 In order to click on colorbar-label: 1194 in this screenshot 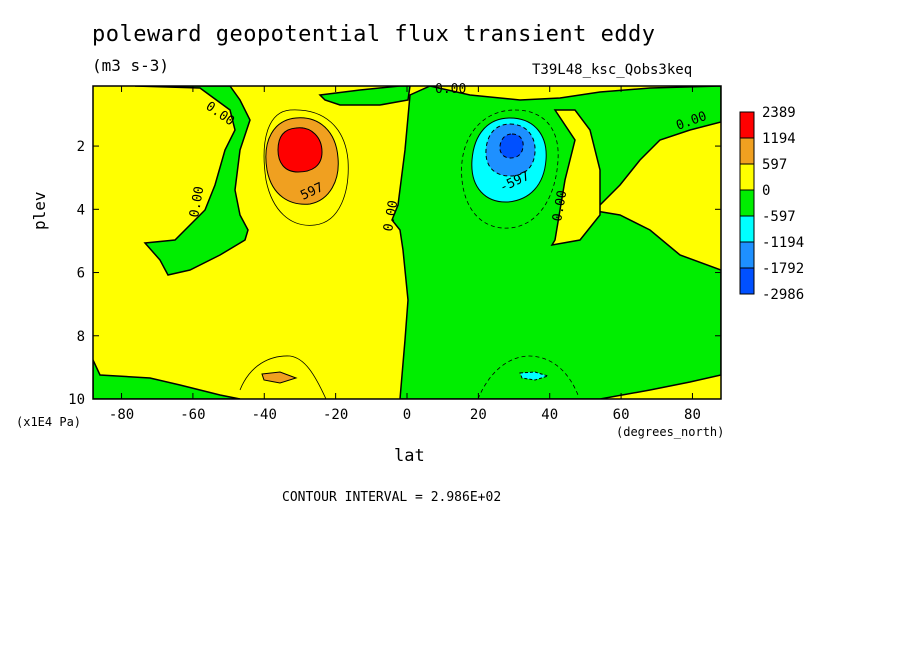, I will do `click(779, 139)`.